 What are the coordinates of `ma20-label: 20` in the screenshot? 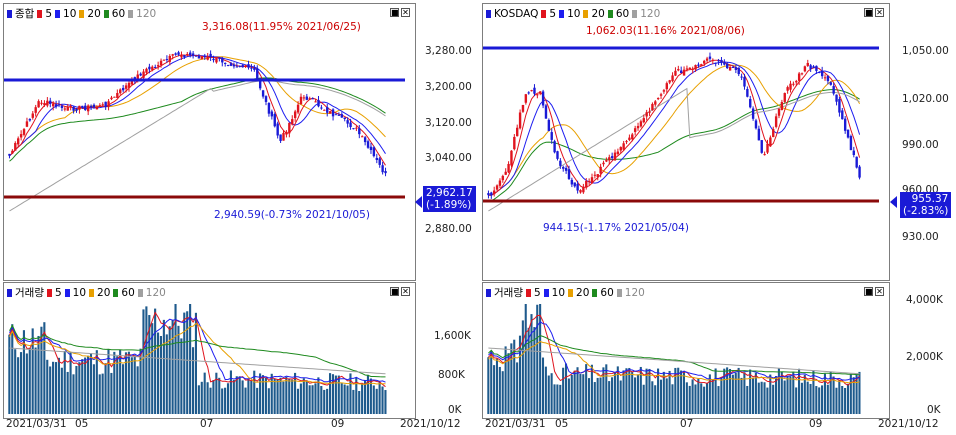 It's located at (94, 13).